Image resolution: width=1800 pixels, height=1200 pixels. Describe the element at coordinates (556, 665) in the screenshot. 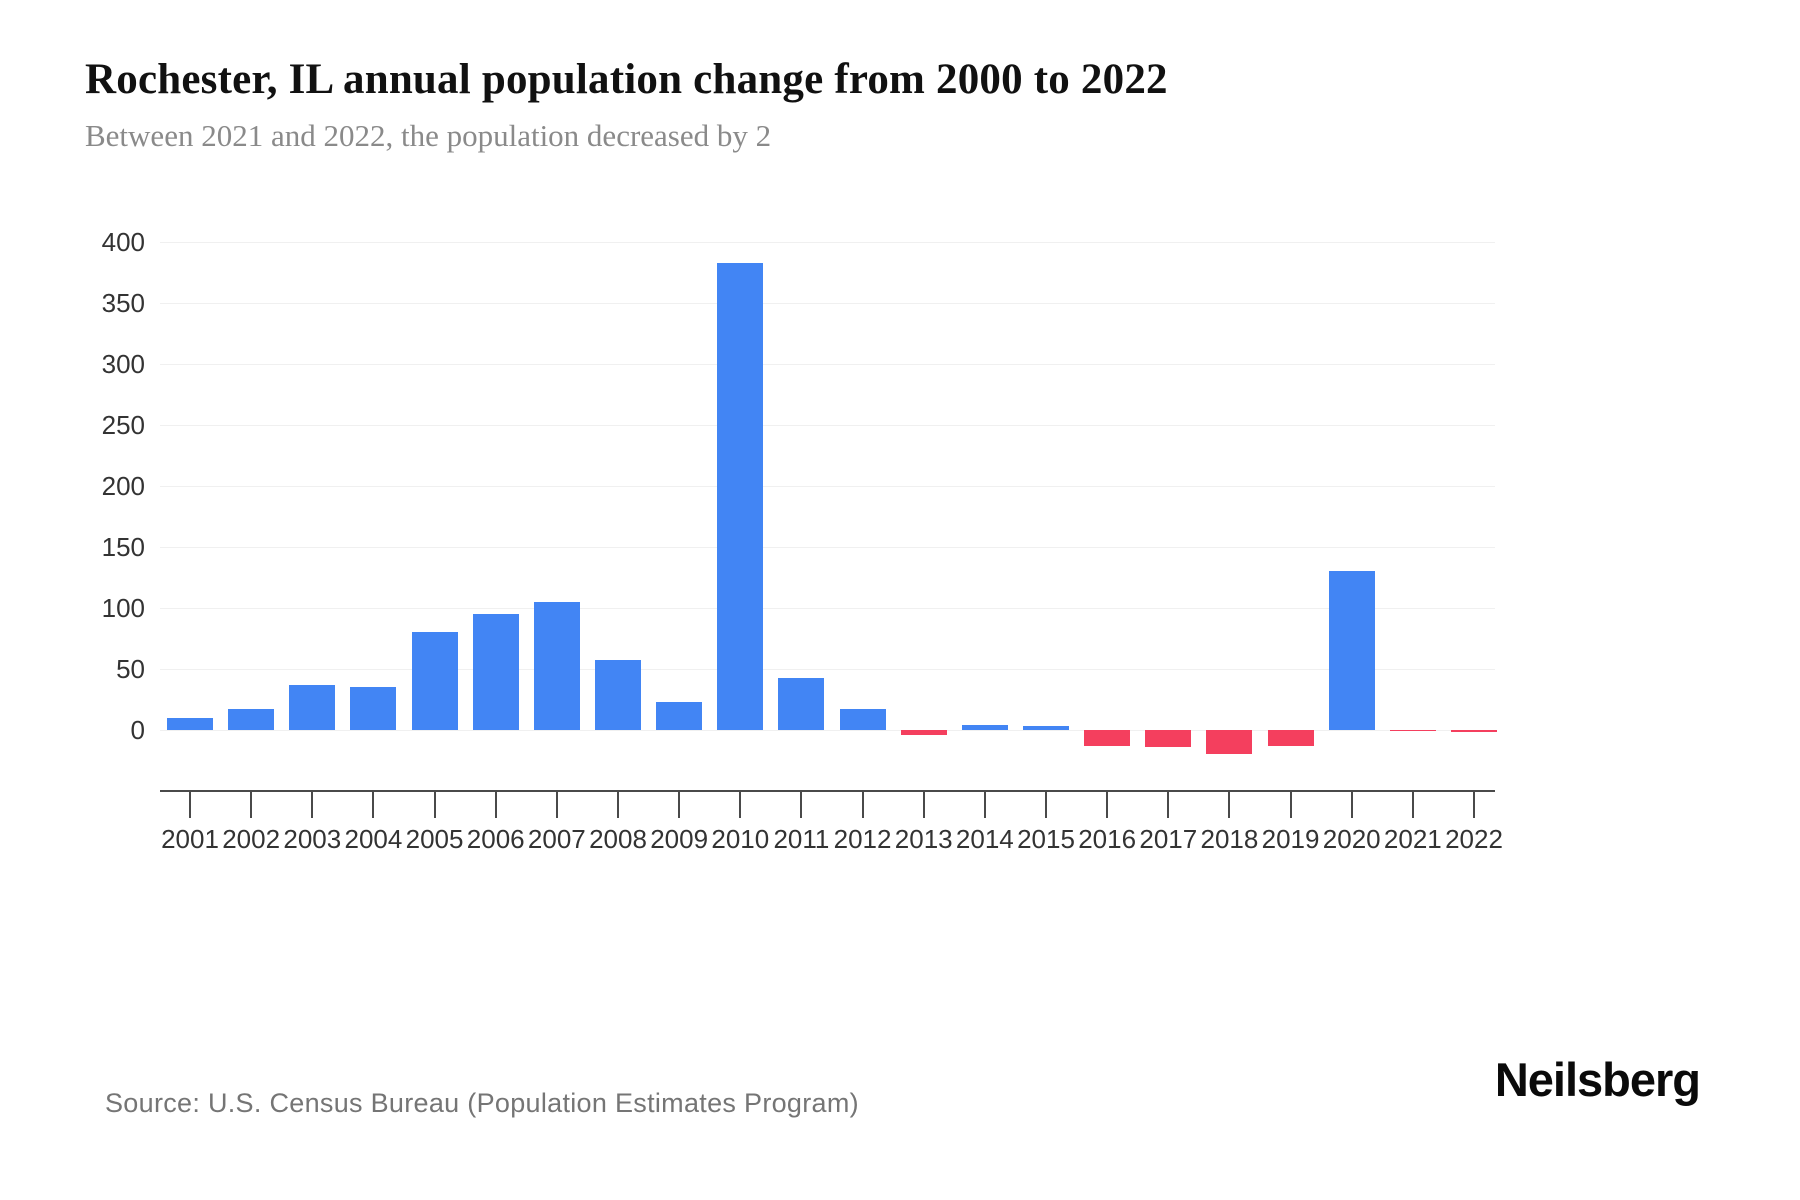

I see `bar-2007` at that location.